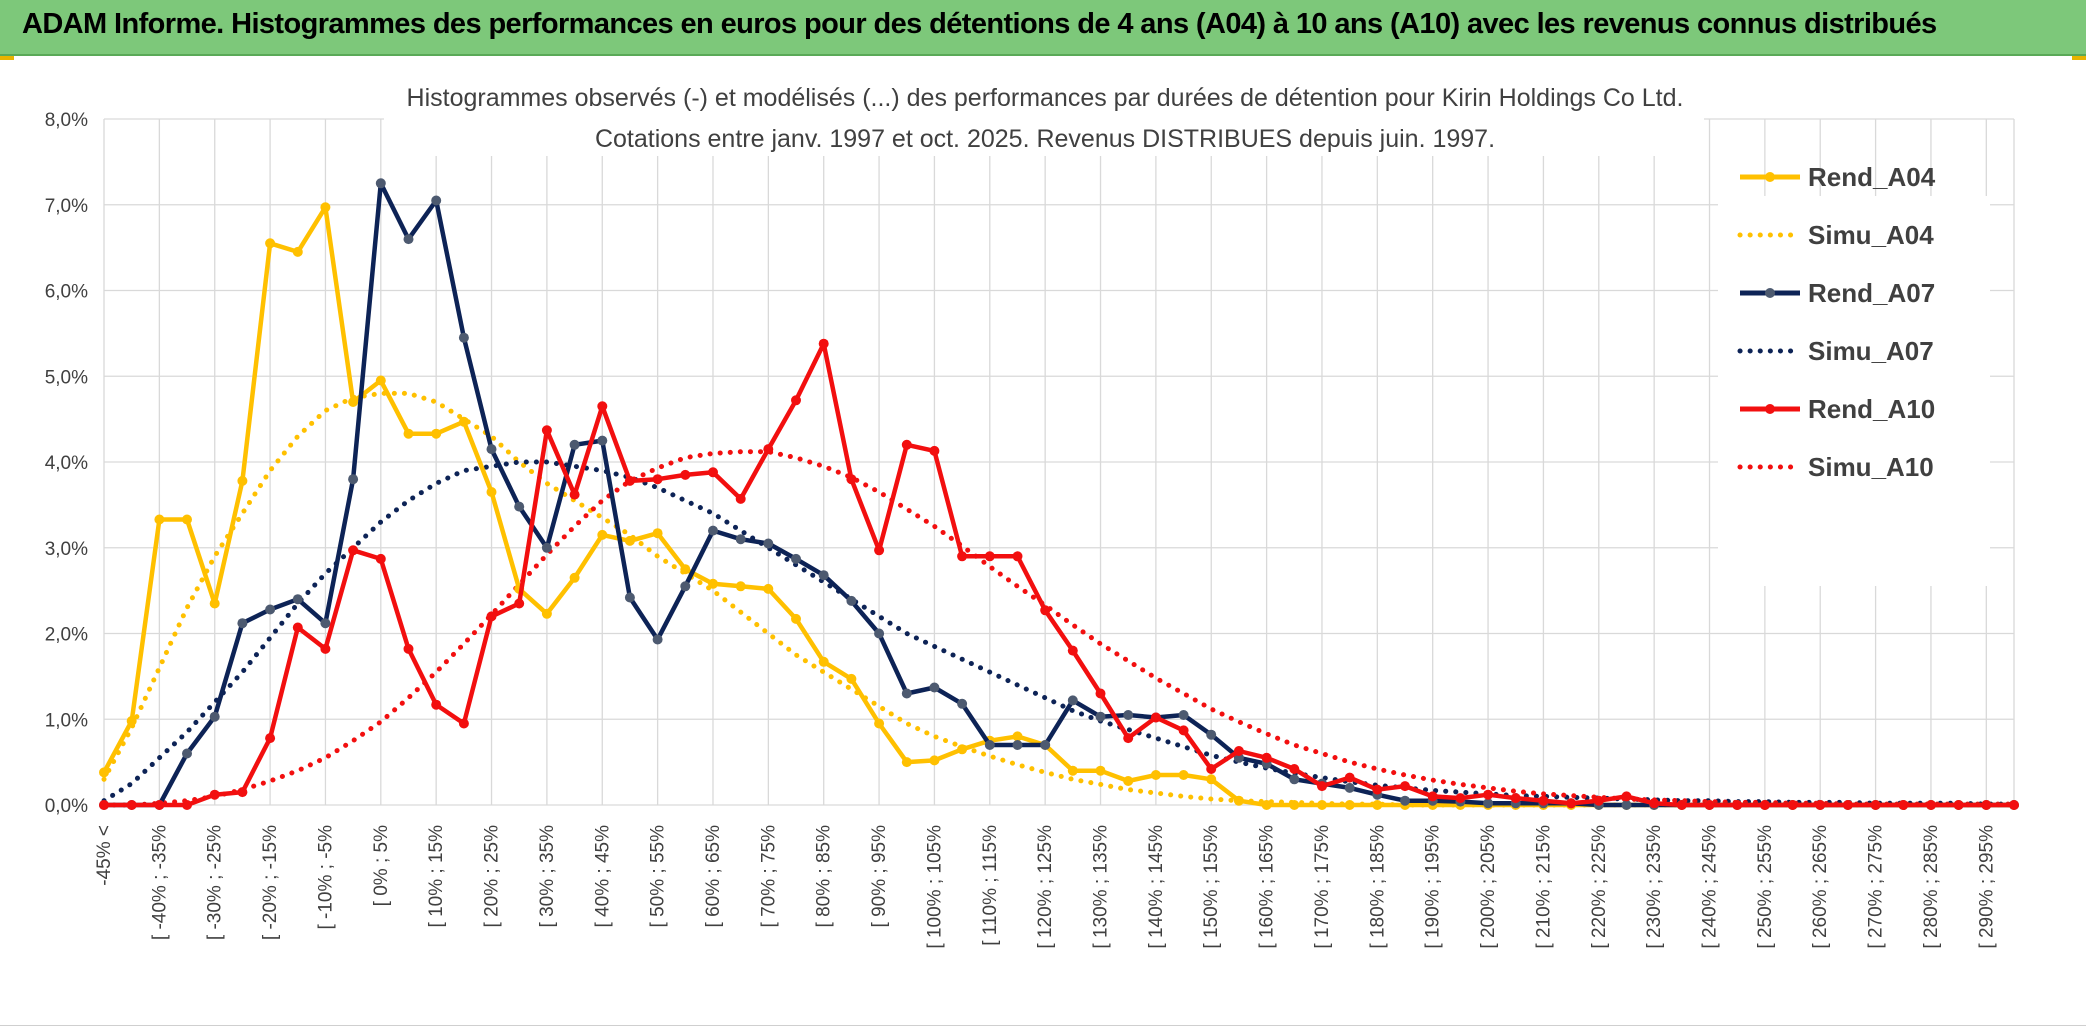 This screenshot has width=2086, height=1033. Describe the element at coordinates (990, 885) in the screenshot. I see `x-tick-label: [ 110% ; 115%` at that location.